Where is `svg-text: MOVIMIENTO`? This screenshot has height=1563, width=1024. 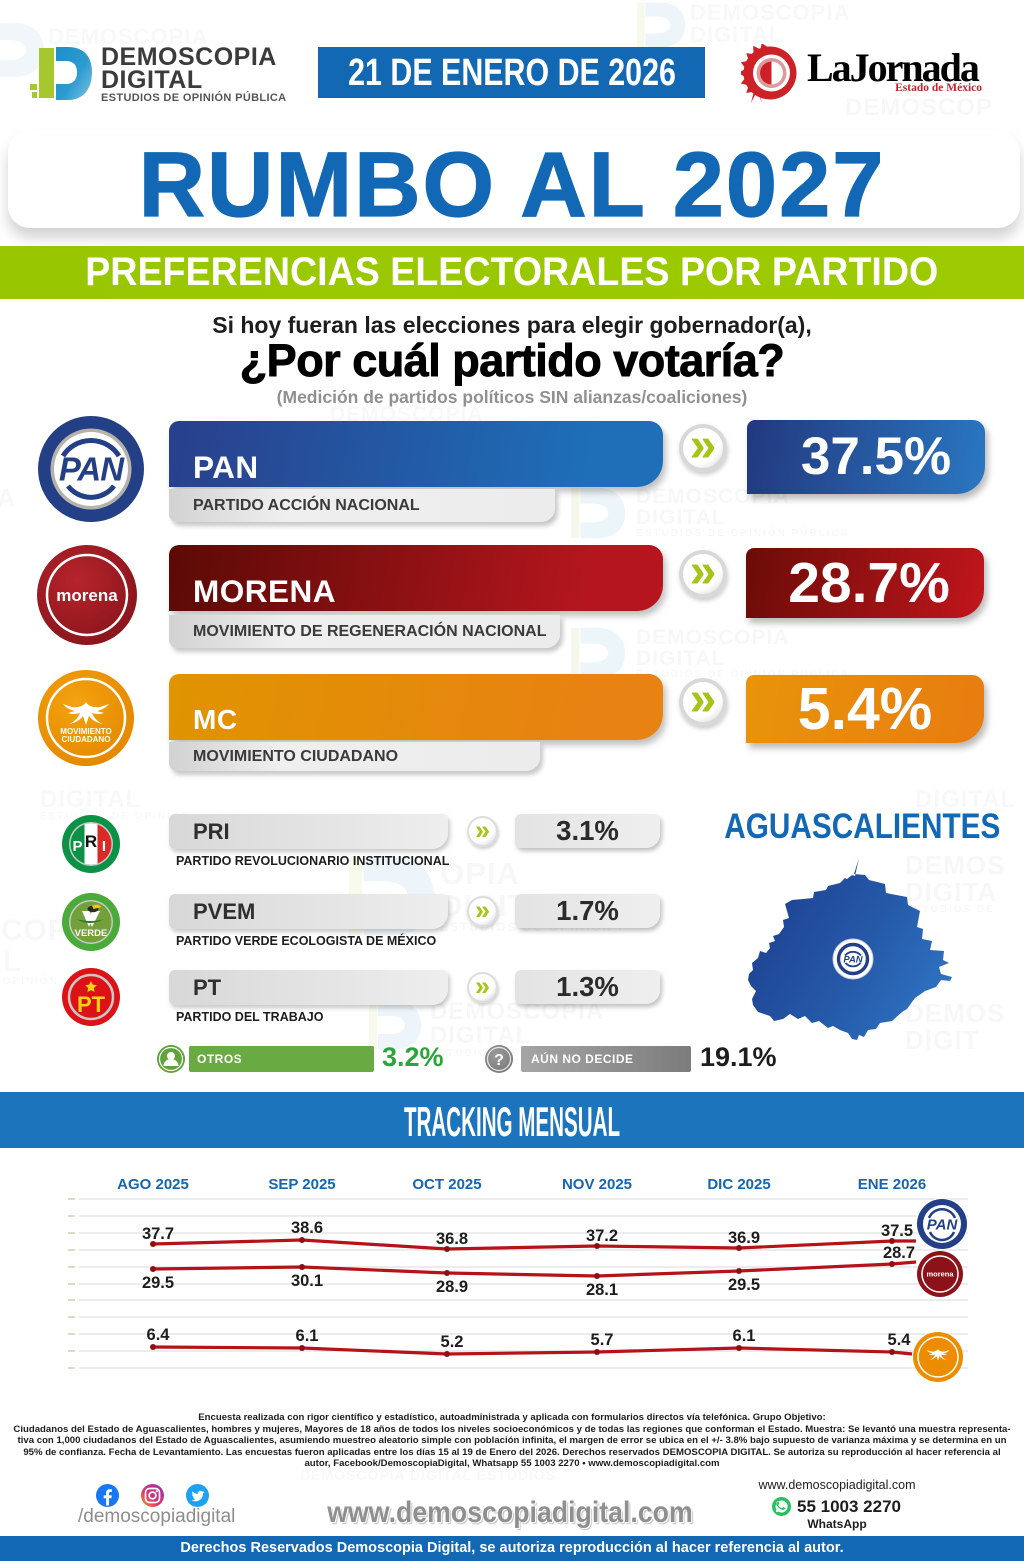
svg-text: MOVIMIENTO is located at coordinates (85, 731).